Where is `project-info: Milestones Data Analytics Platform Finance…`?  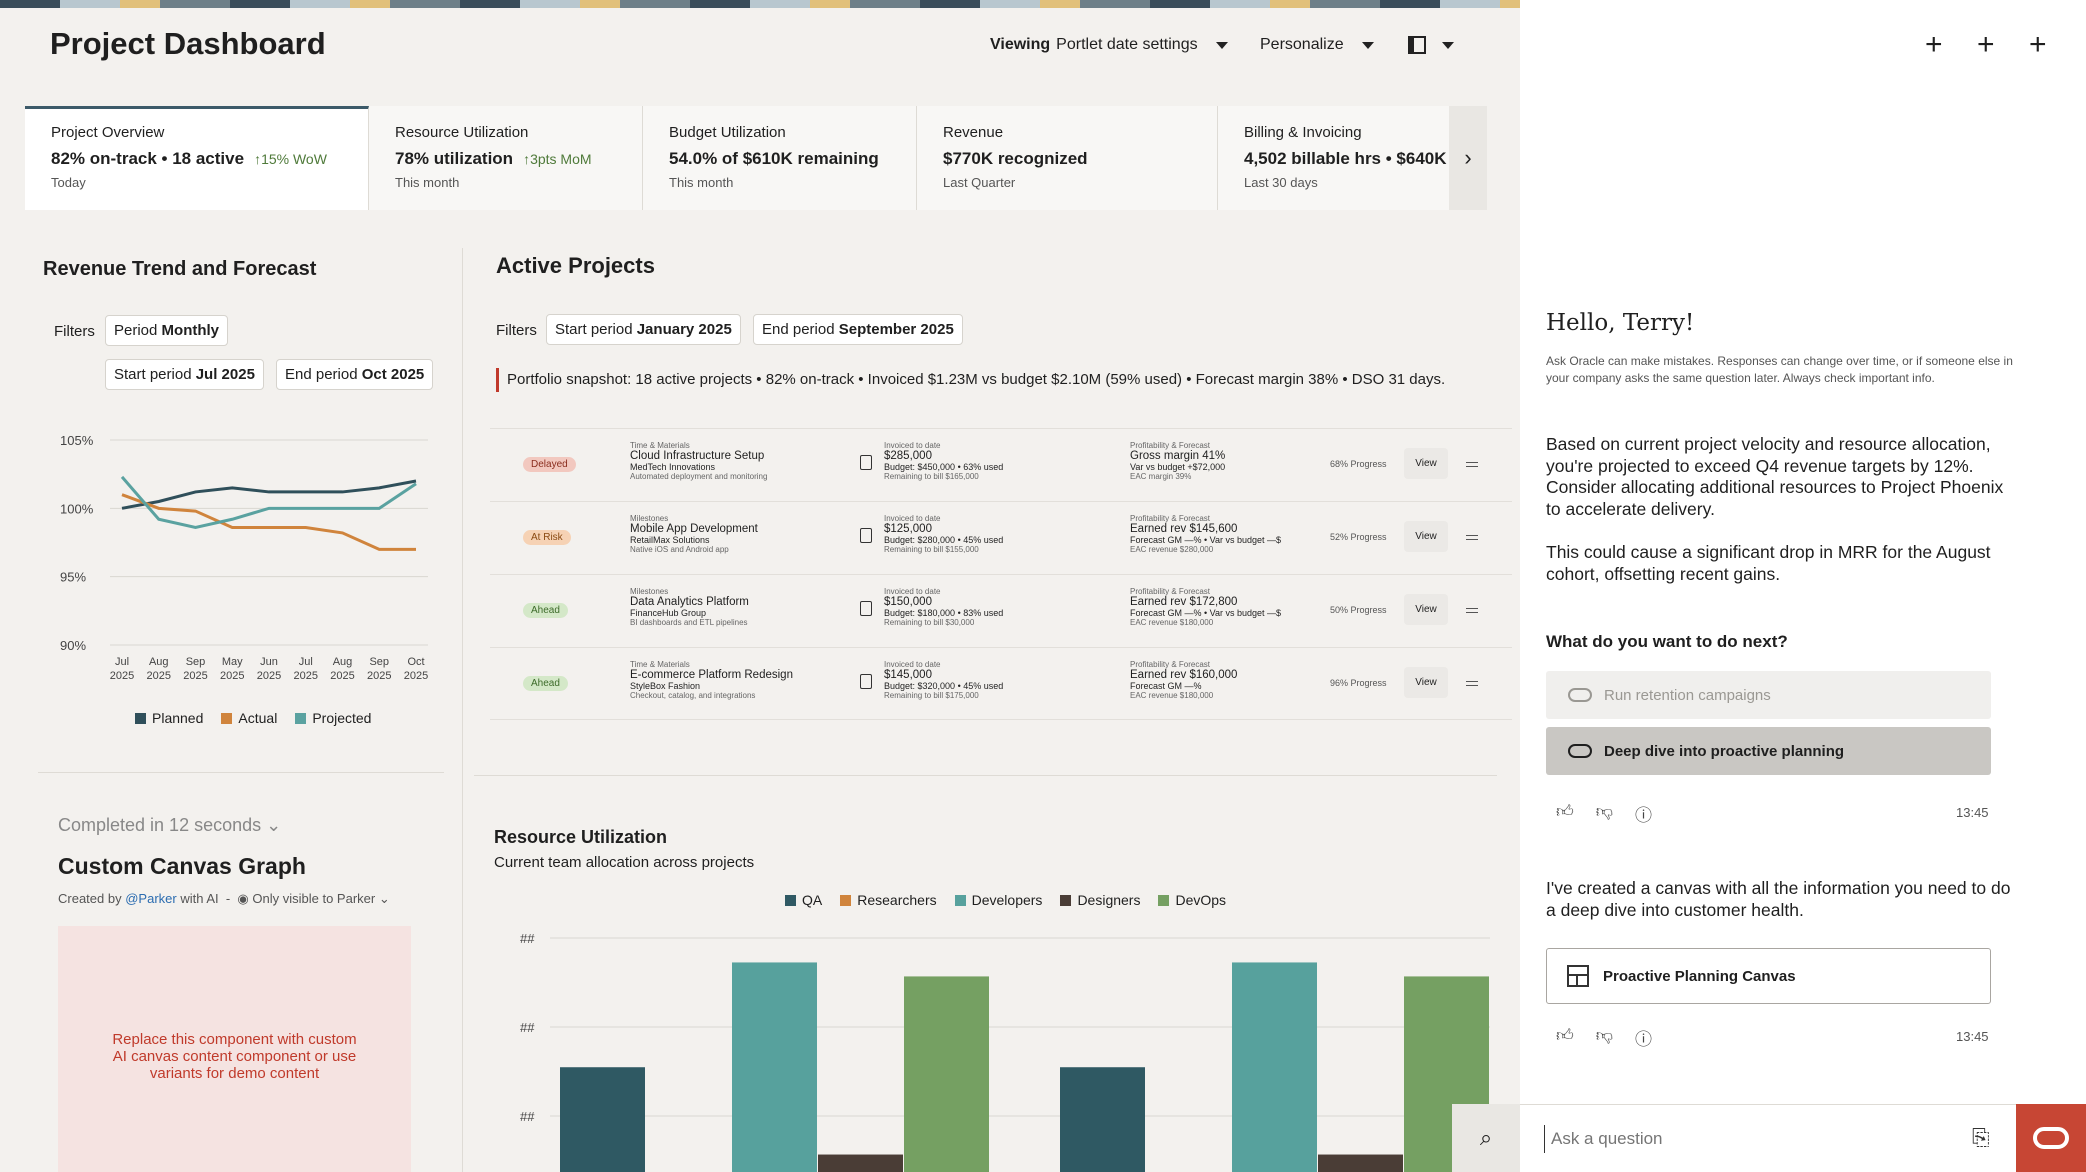 project-info: Milestones Data Analytics Platform Finance… is located at coordinates (689, 607).